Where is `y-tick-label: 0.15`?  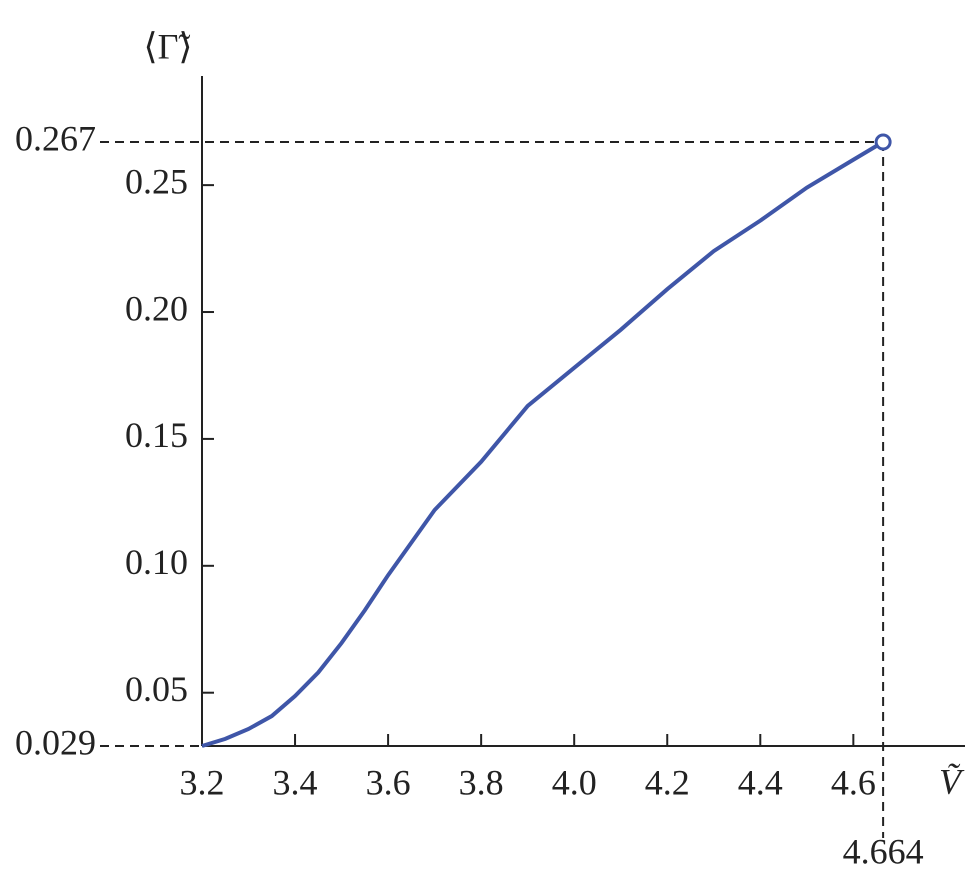
y-tick-label: 0.15 is located at coordinates (156, 435).